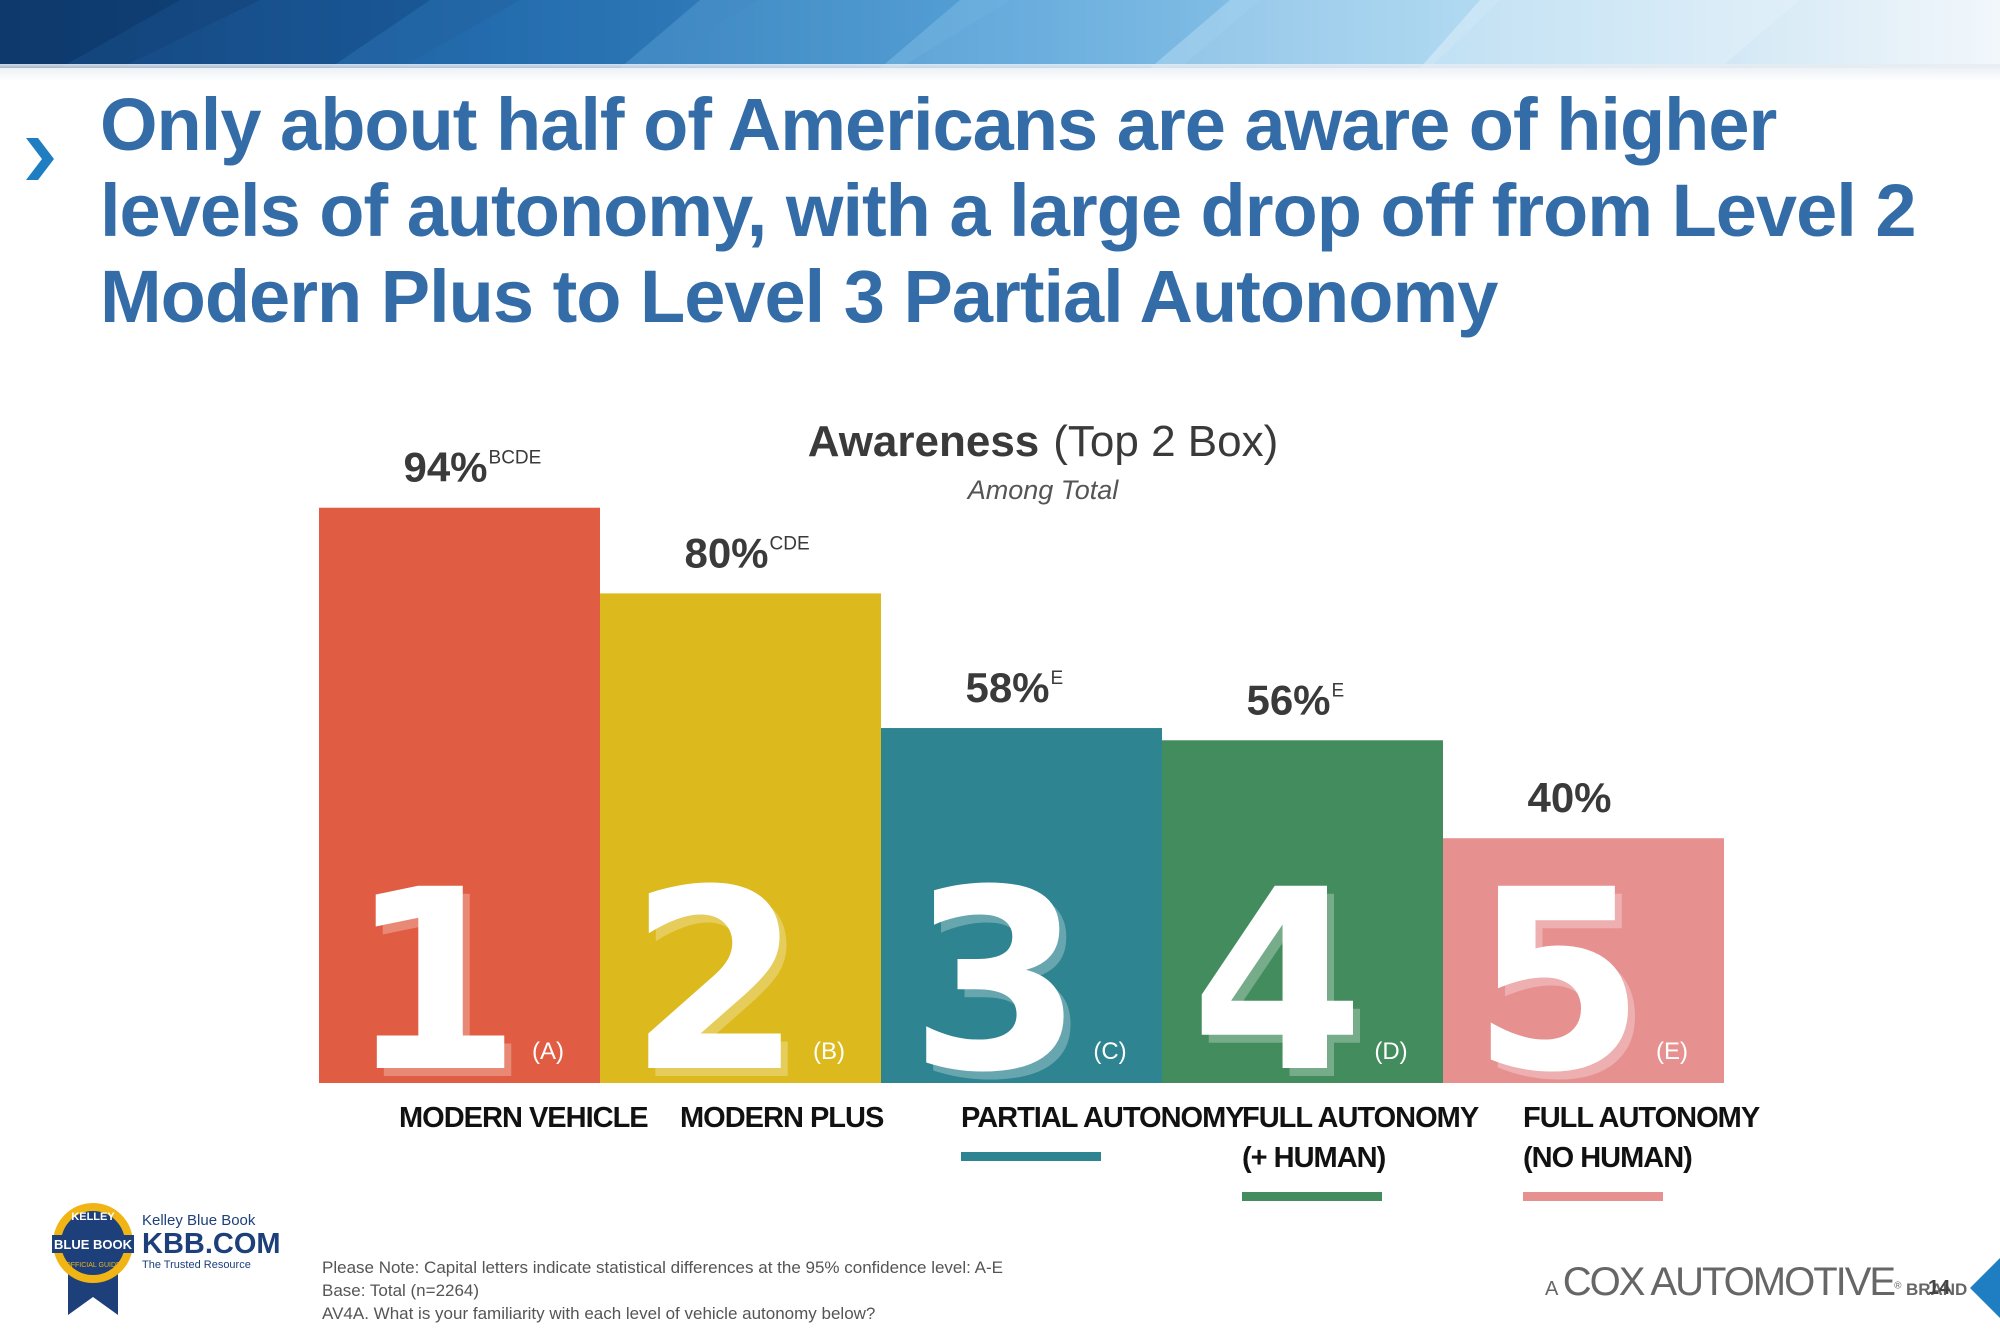  I want to click on level-digit-1: 1, so click(435, 981).